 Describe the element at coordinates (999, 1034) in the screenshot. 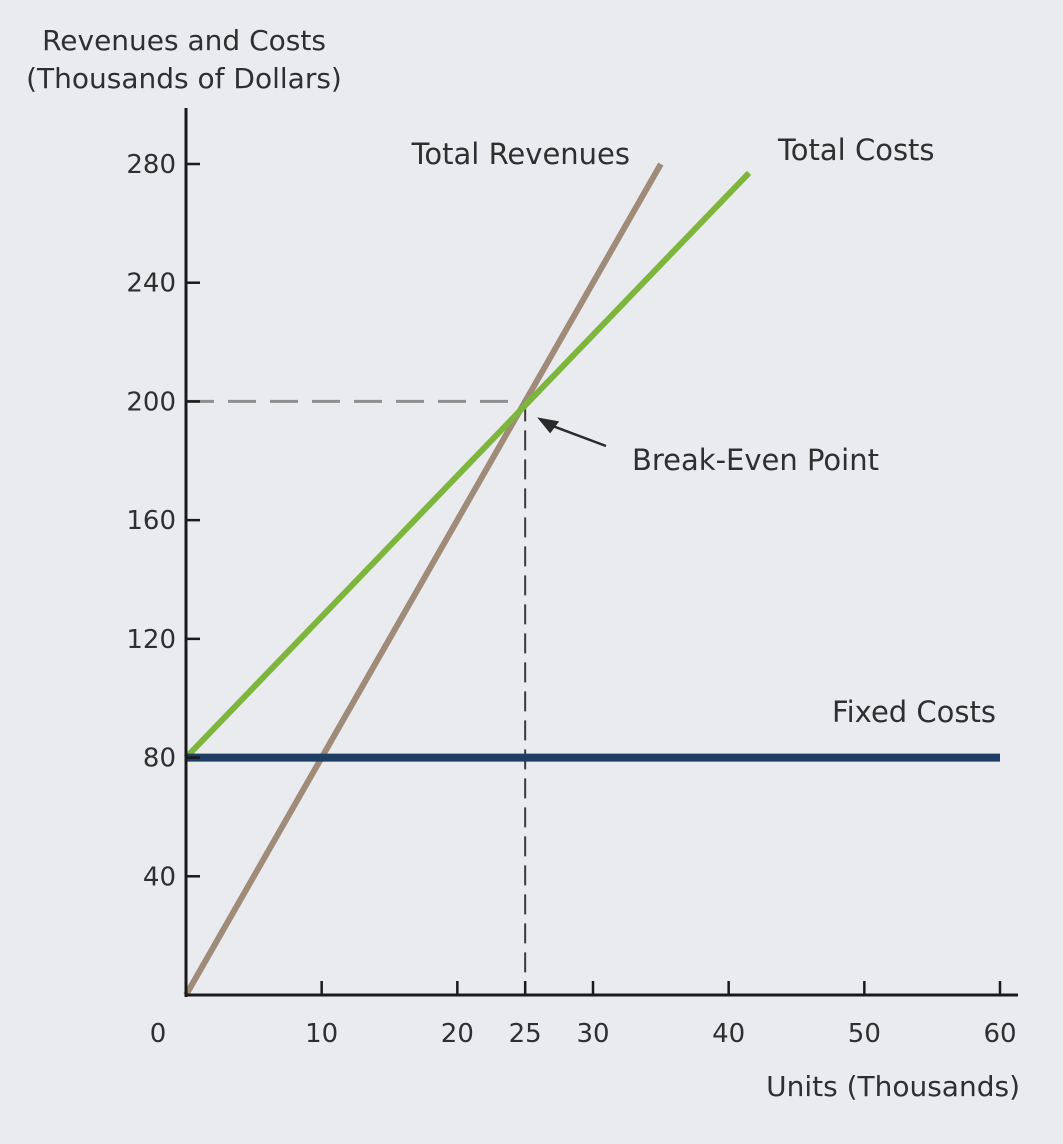

I see `x-tick-label-60: 60` at that location.